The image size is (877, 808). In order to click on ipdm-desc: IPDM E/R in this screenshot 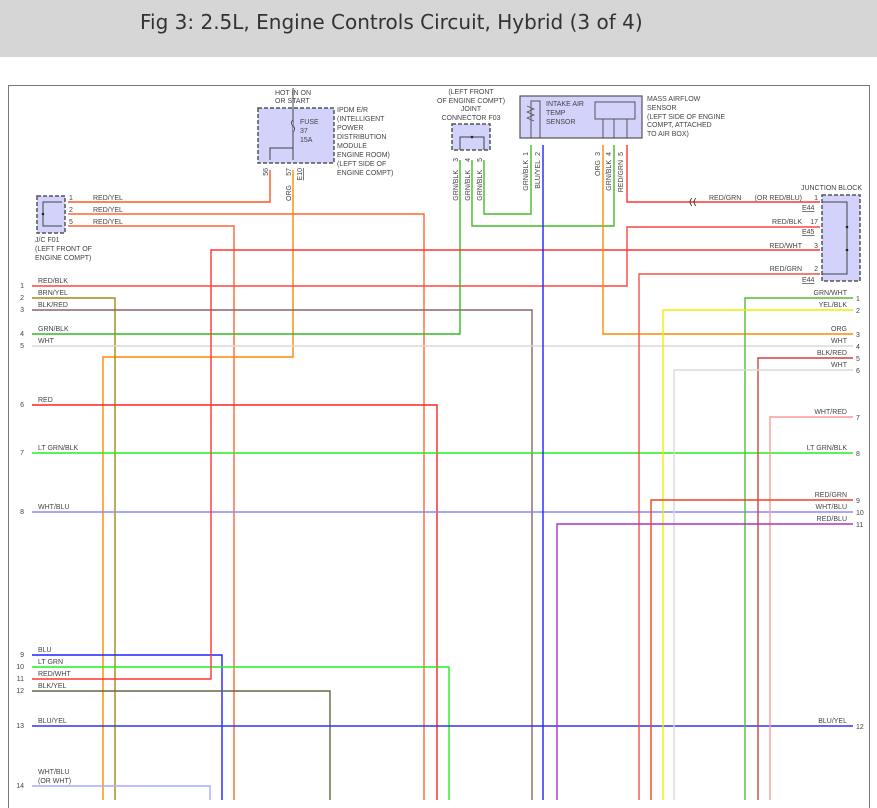, I will do `click(352, 110)`.